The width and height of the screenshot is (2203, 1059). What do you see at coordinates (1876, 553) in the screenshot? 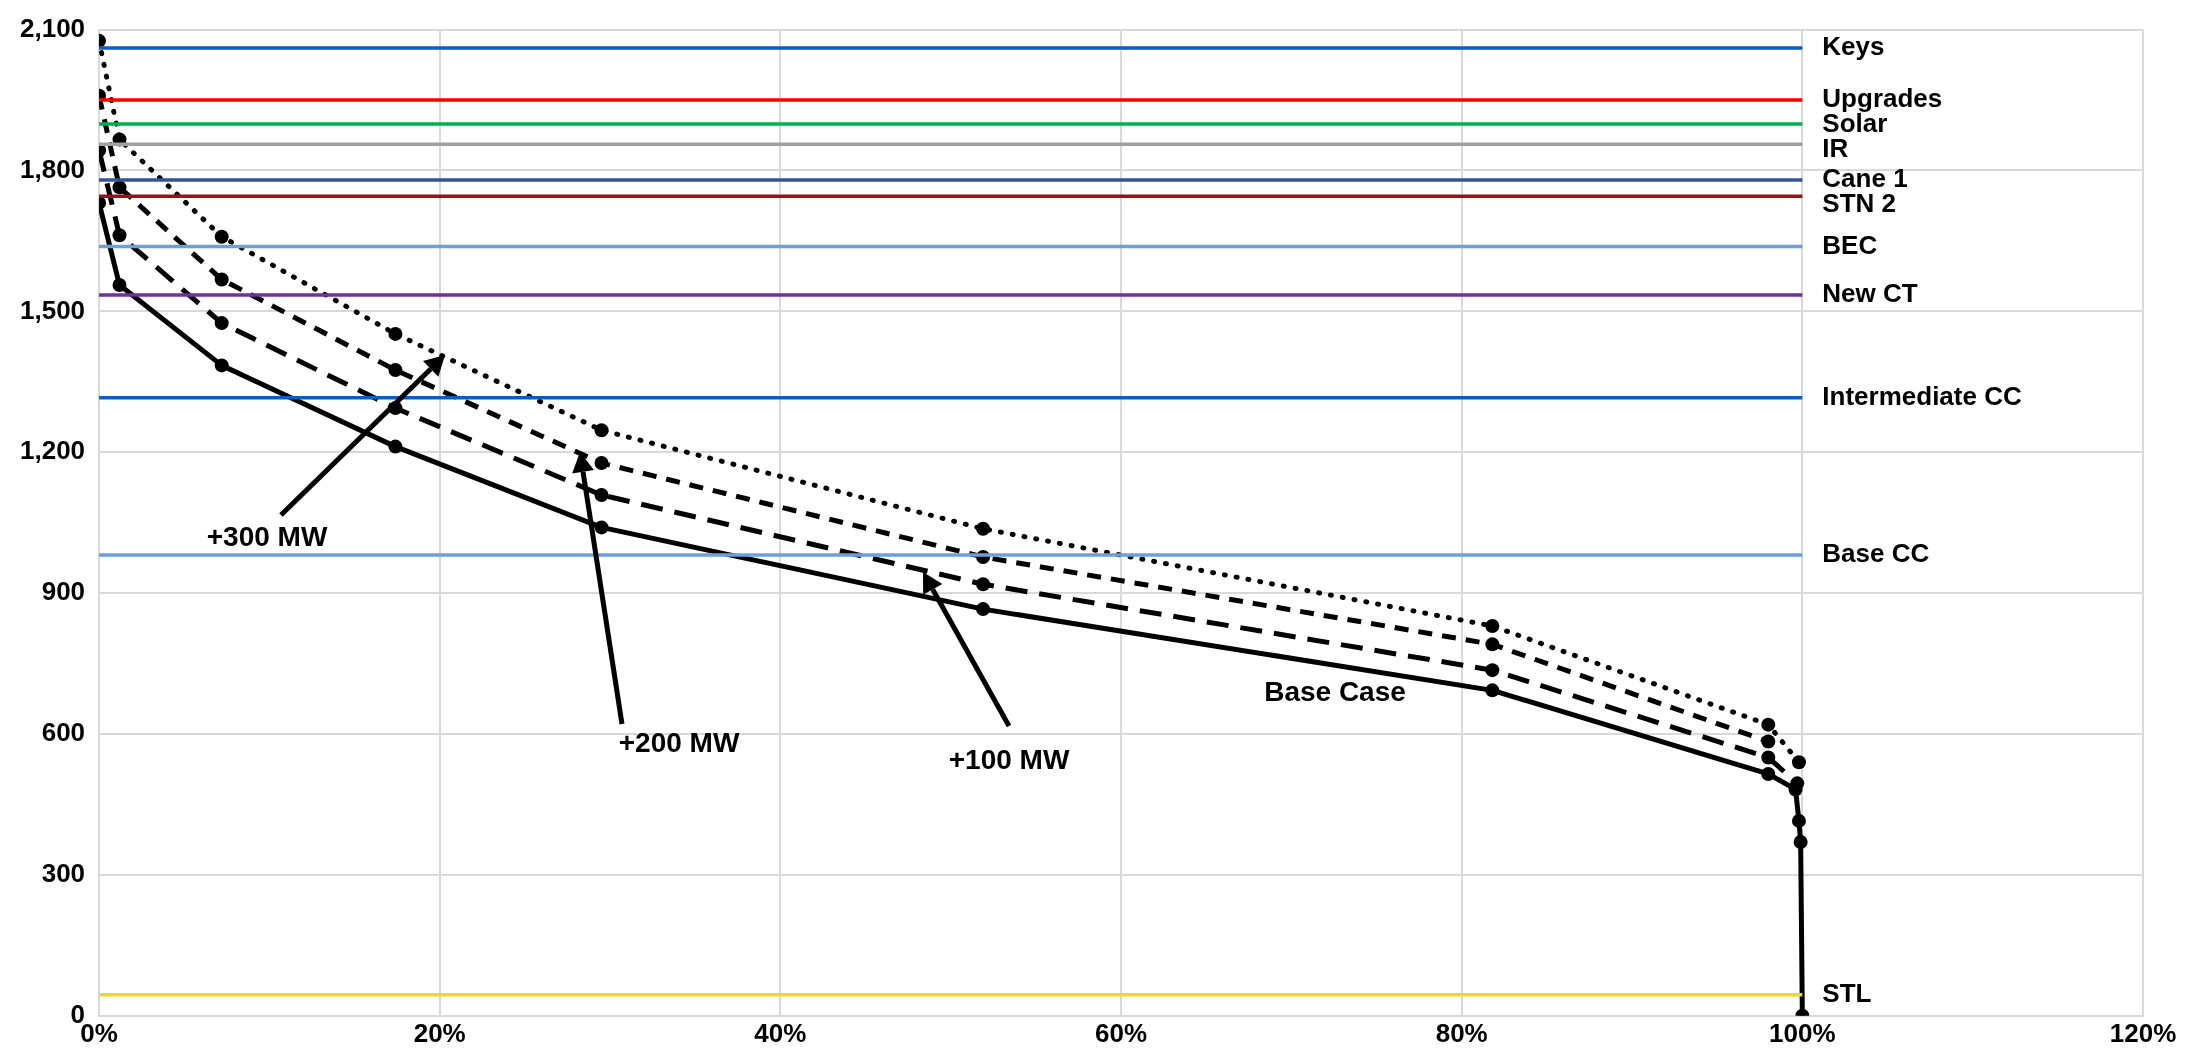
I see `ref-line-label: Base CC` at bounding box center [1876, 553].